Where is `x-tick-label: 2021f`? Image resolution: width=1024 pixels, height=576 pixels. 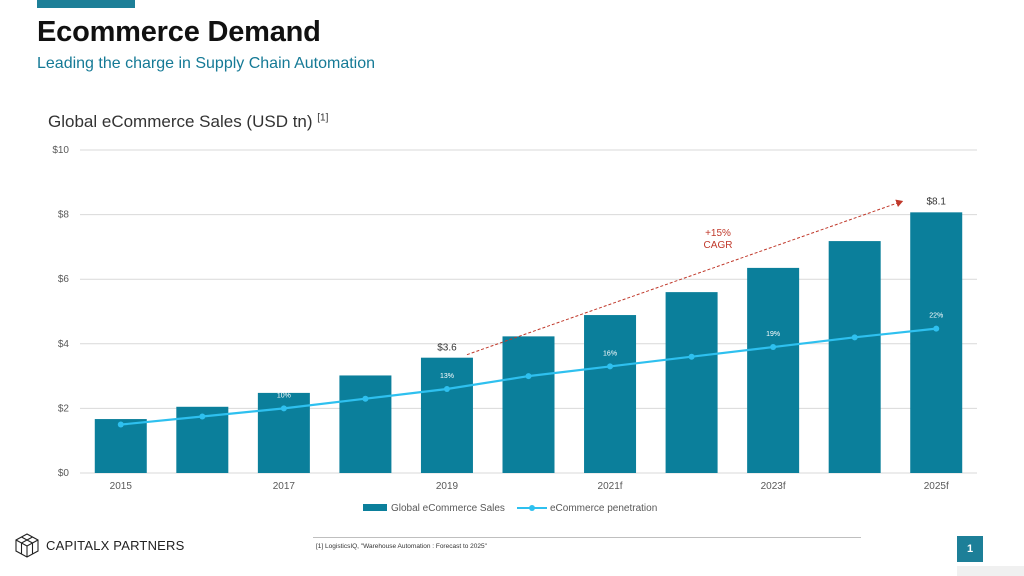 x-tick-label: 2021f is located at coordinates (610, 486).